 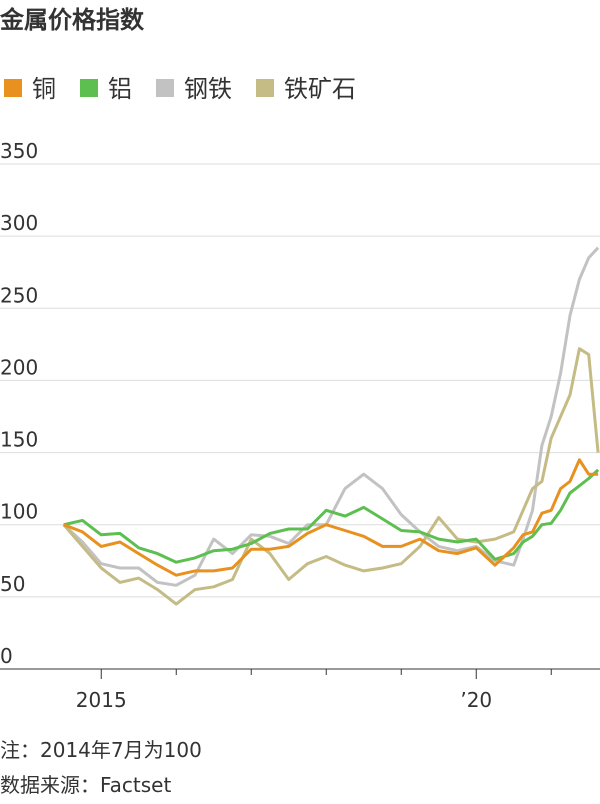 What do you see at coordinates (19, 367) in the screenshot?
I see `y-tick-label: 200` at bounding box center [19, 367].